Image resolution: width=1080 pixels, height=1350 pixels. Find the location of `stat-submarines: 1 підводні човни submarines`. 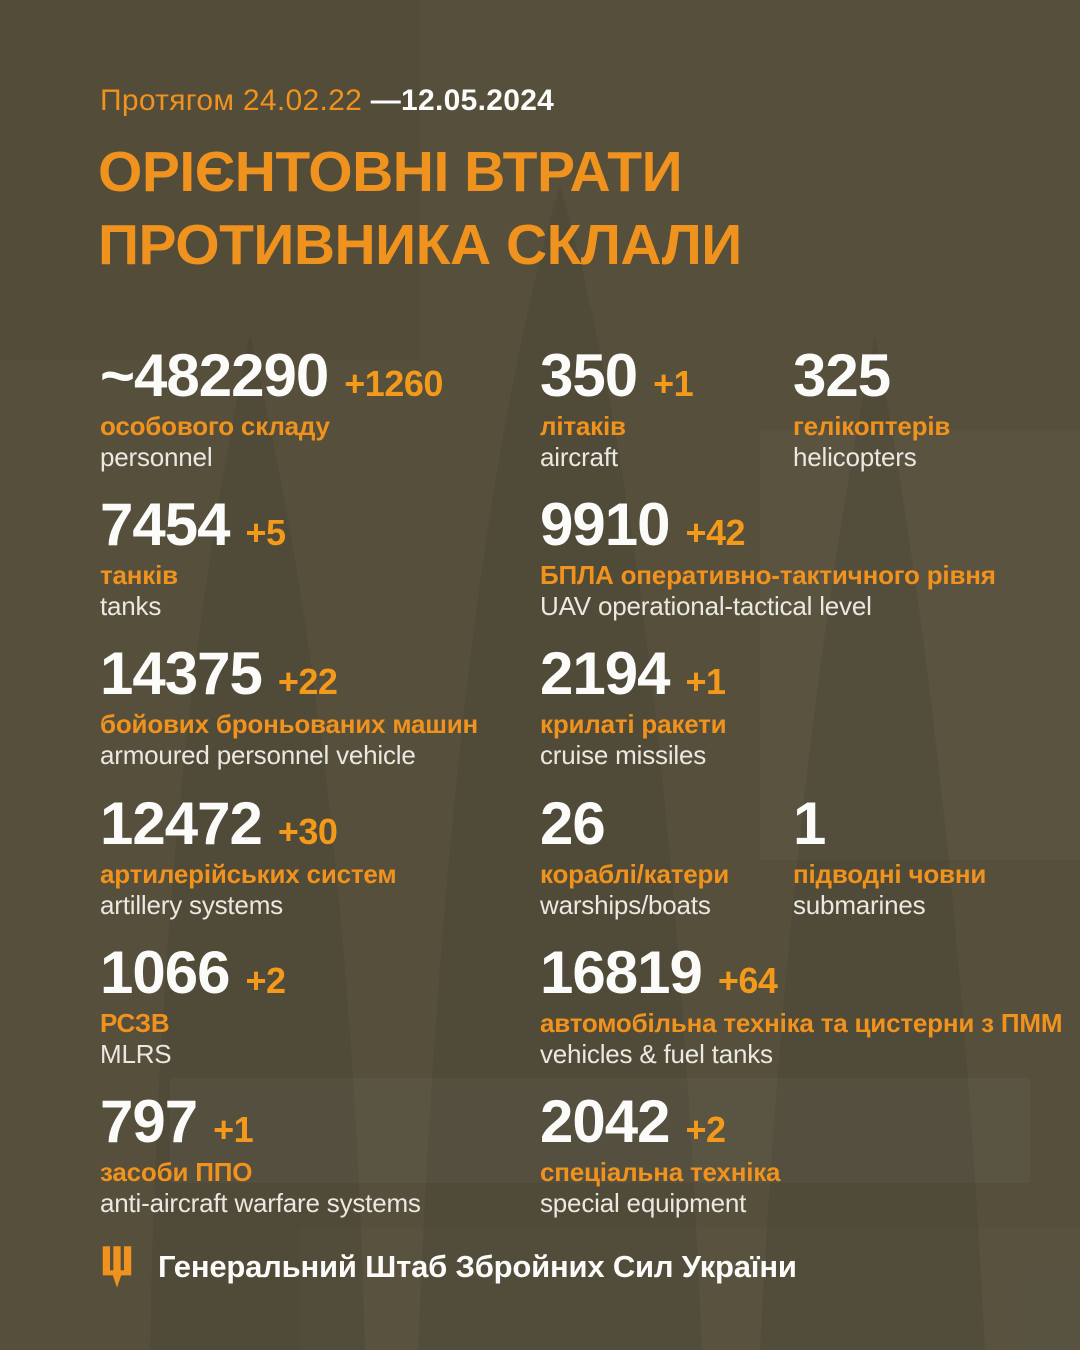

stat-submarines: 1 підводні човни submarines is located at coordinates (889, 857).